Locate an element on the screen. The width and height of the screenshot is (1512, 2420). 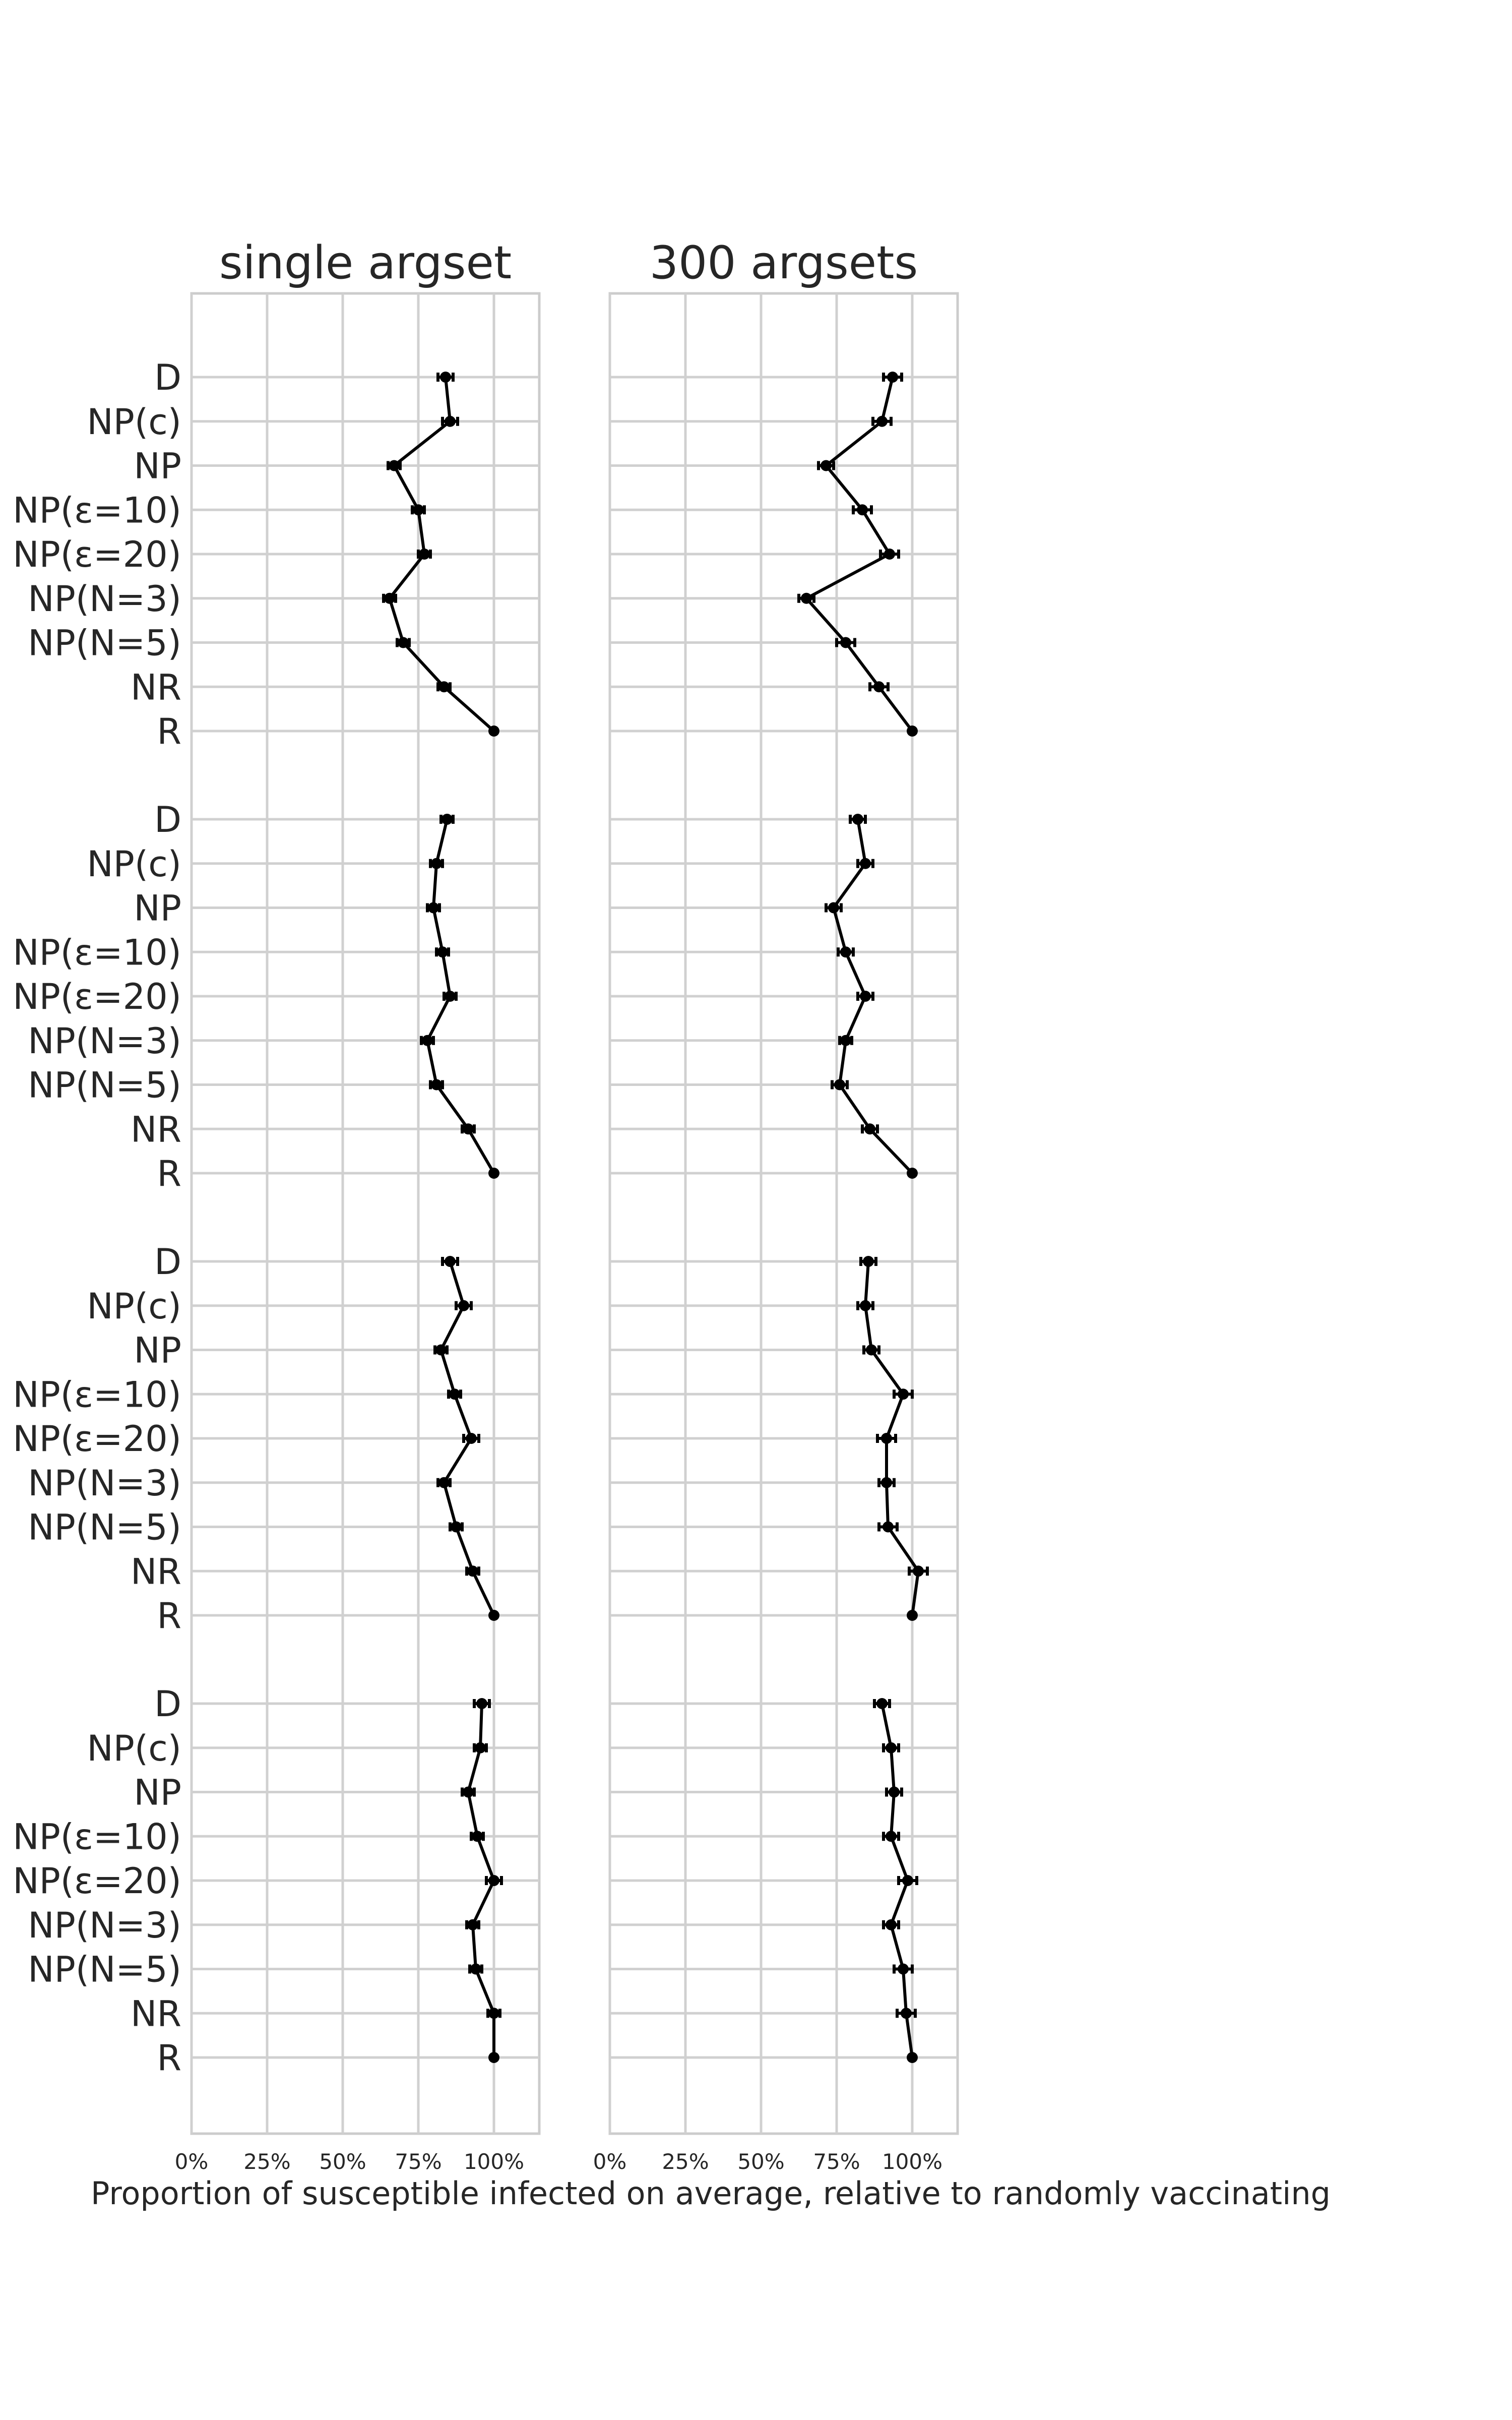
panel-title: 300 argsets is located at coordinates (784, 262).